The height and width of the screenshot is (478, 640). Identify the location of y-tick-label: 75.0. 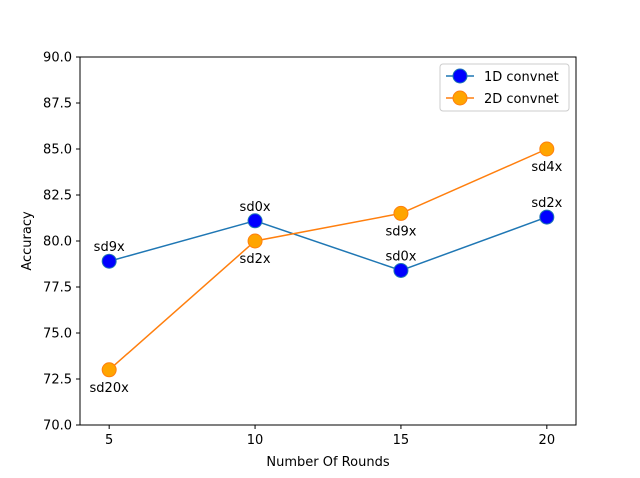
(57, 334).